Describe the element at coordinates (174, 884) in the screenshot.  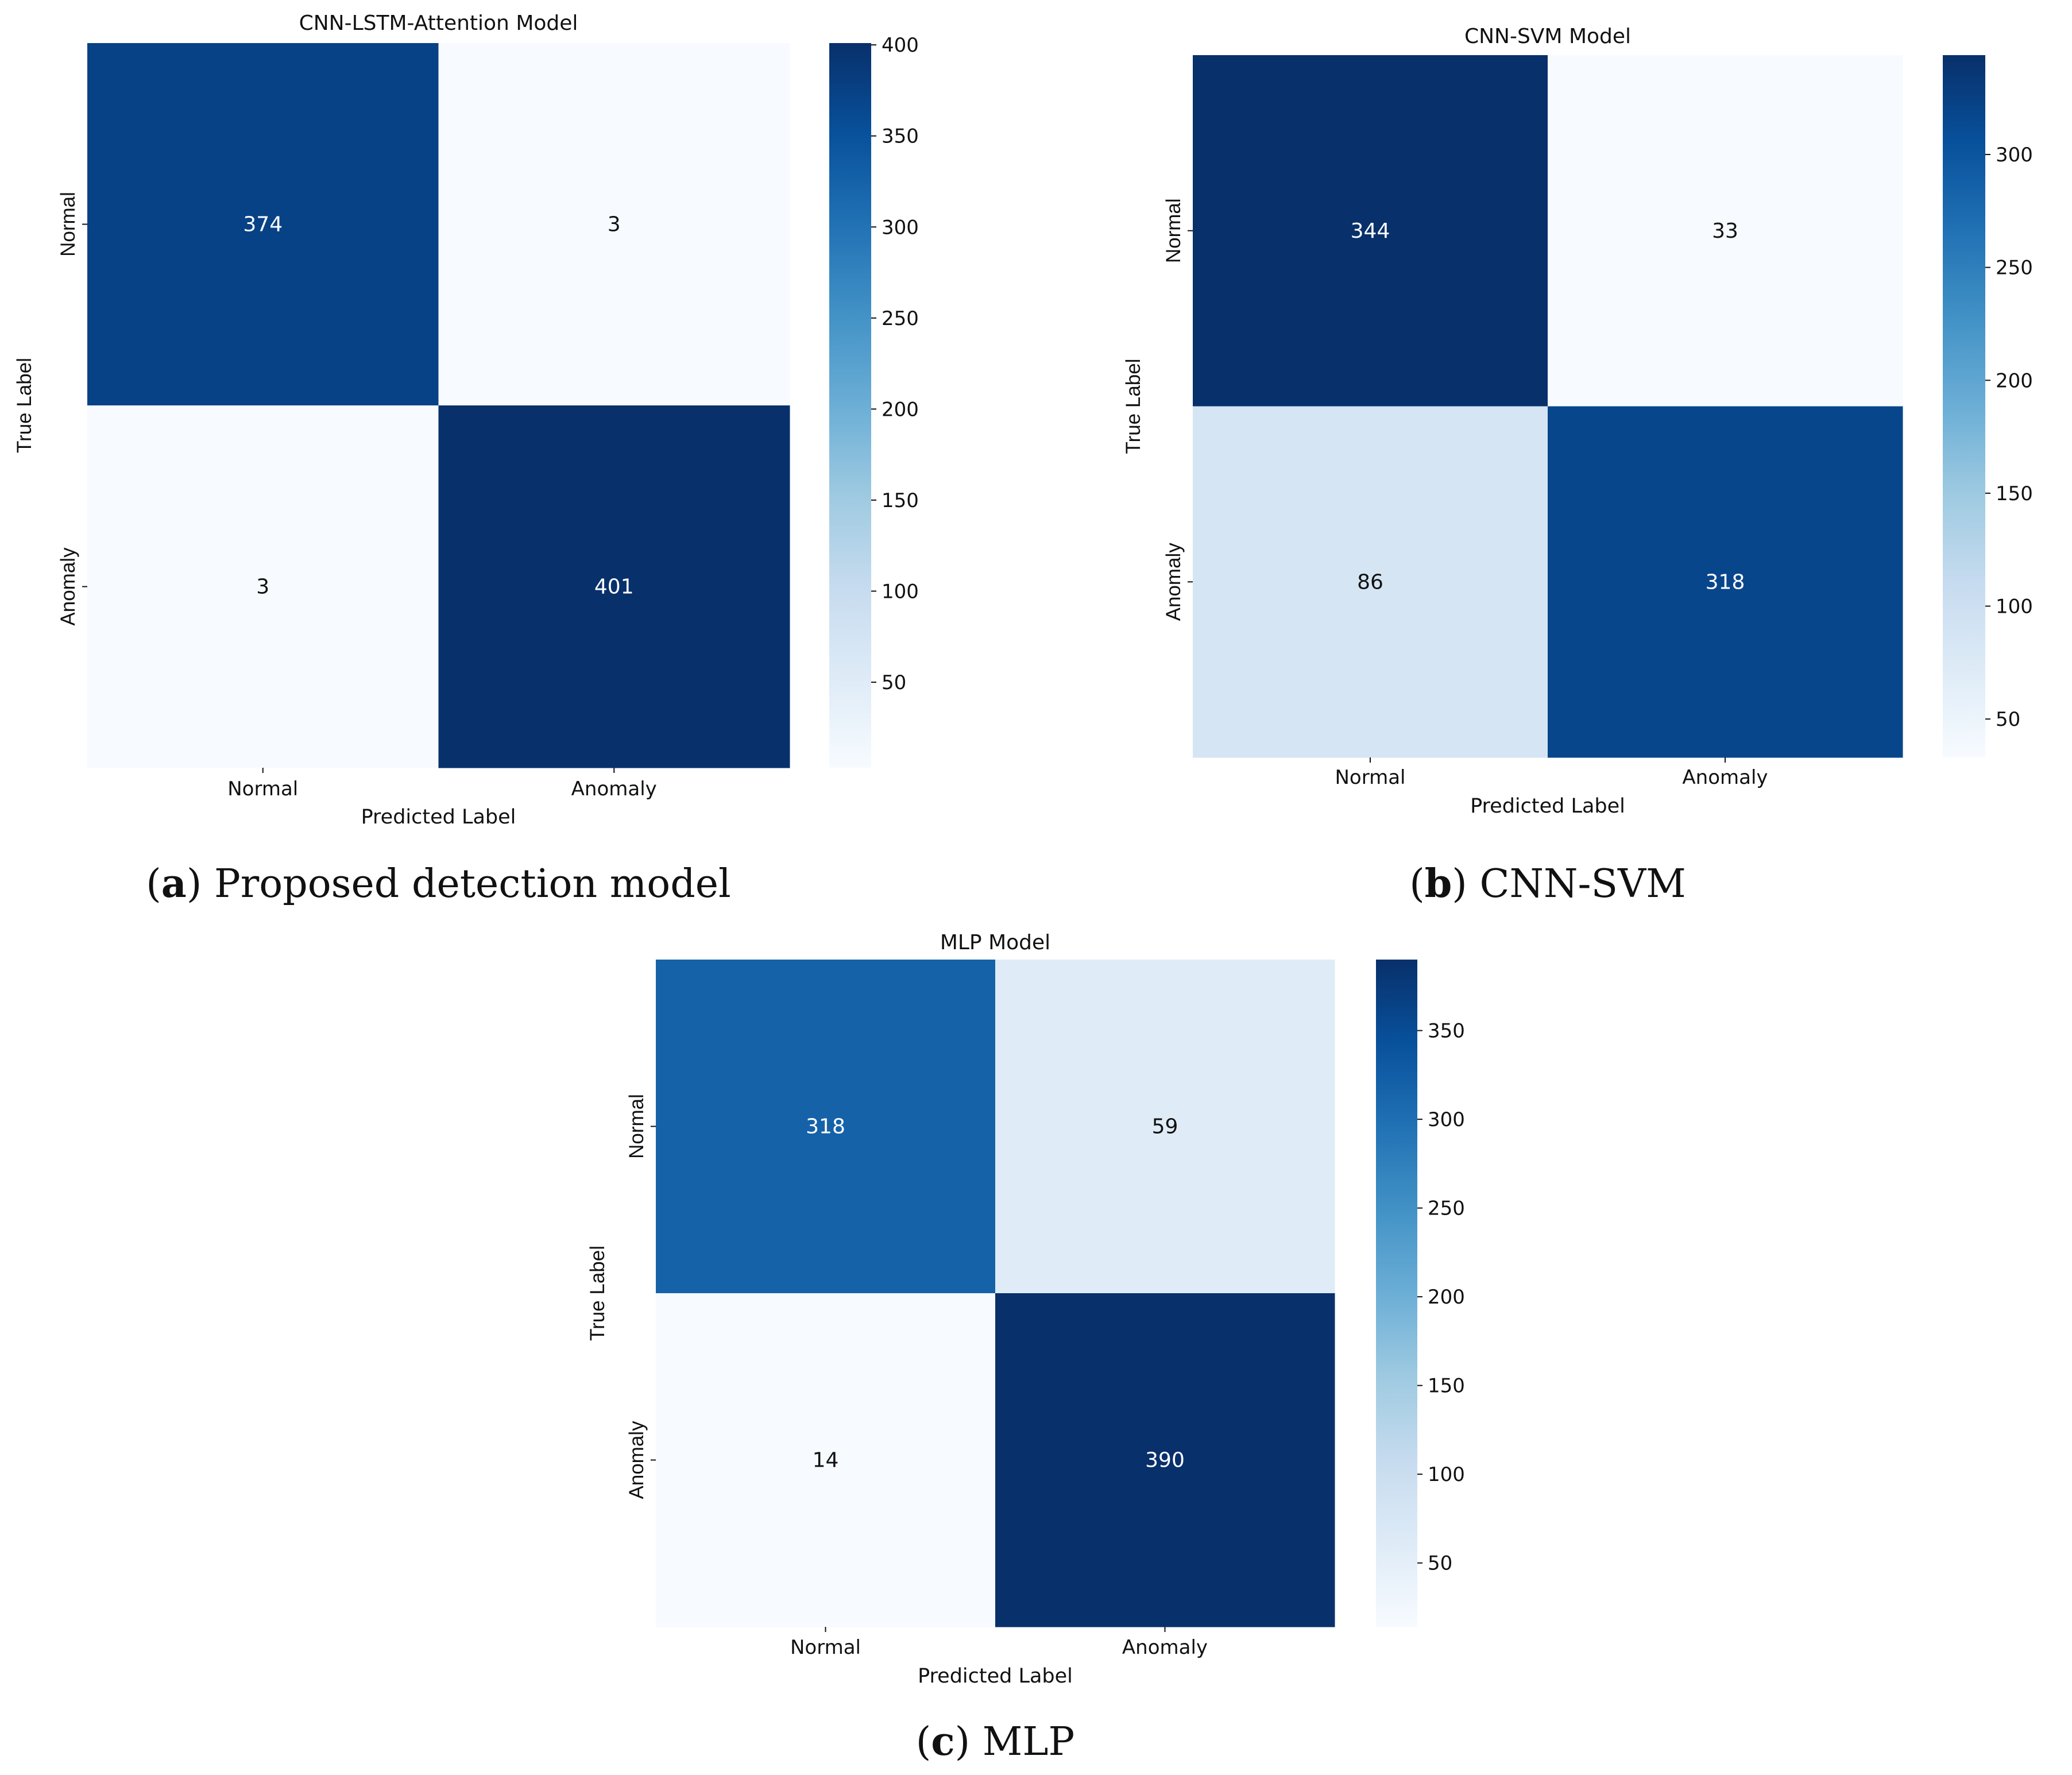
I see `caption-letter: a` at that location.